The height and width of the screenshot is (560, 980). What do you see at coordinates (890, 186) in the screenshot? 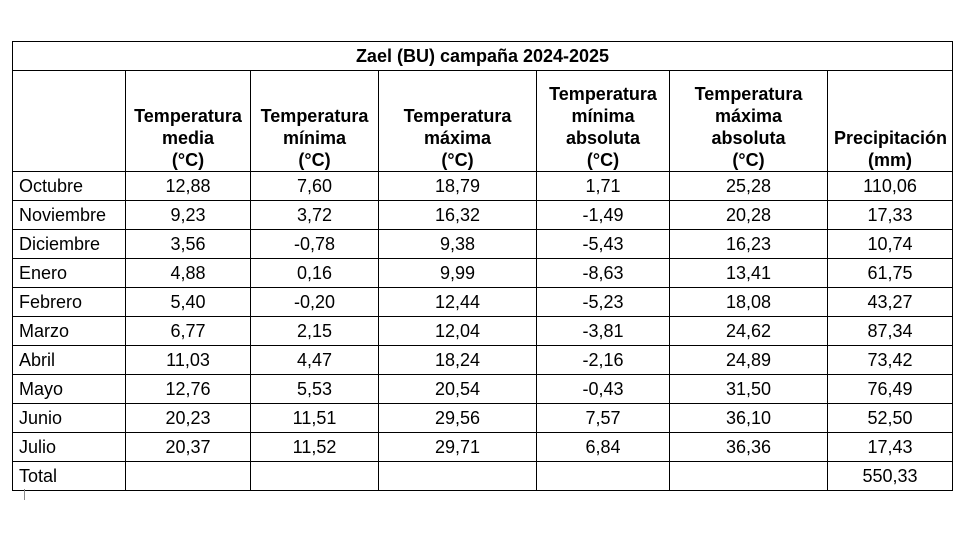
I see `cell-precipitation: 110,06` at bounding box center [890, 186].